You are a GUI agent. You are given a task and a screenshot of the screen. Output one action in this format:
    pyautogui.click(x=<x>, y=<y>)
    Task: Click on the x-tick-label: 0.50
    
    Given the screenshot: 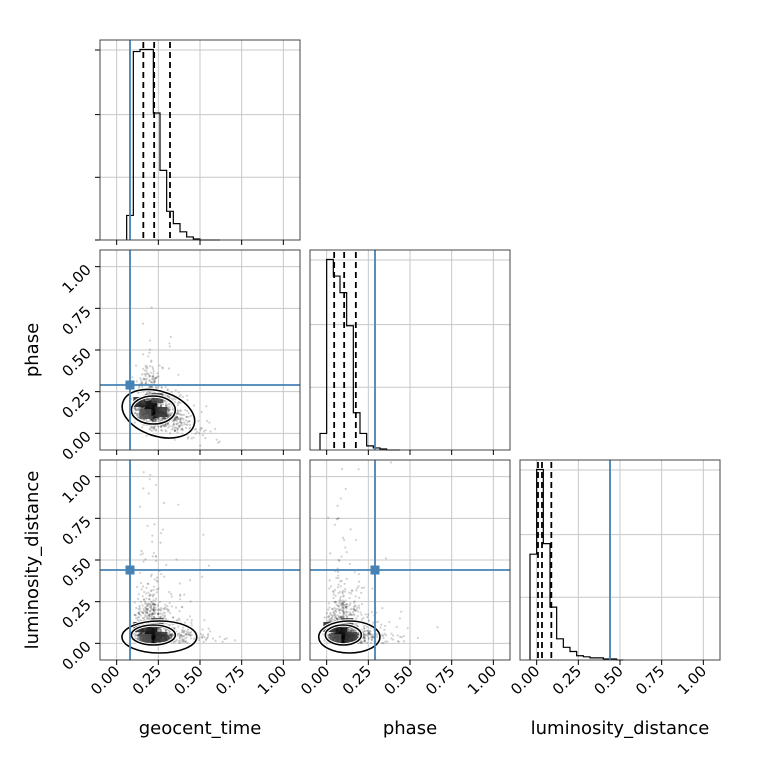 What is the action you would take?
    pyautogui.click(x=608, y=680)
    